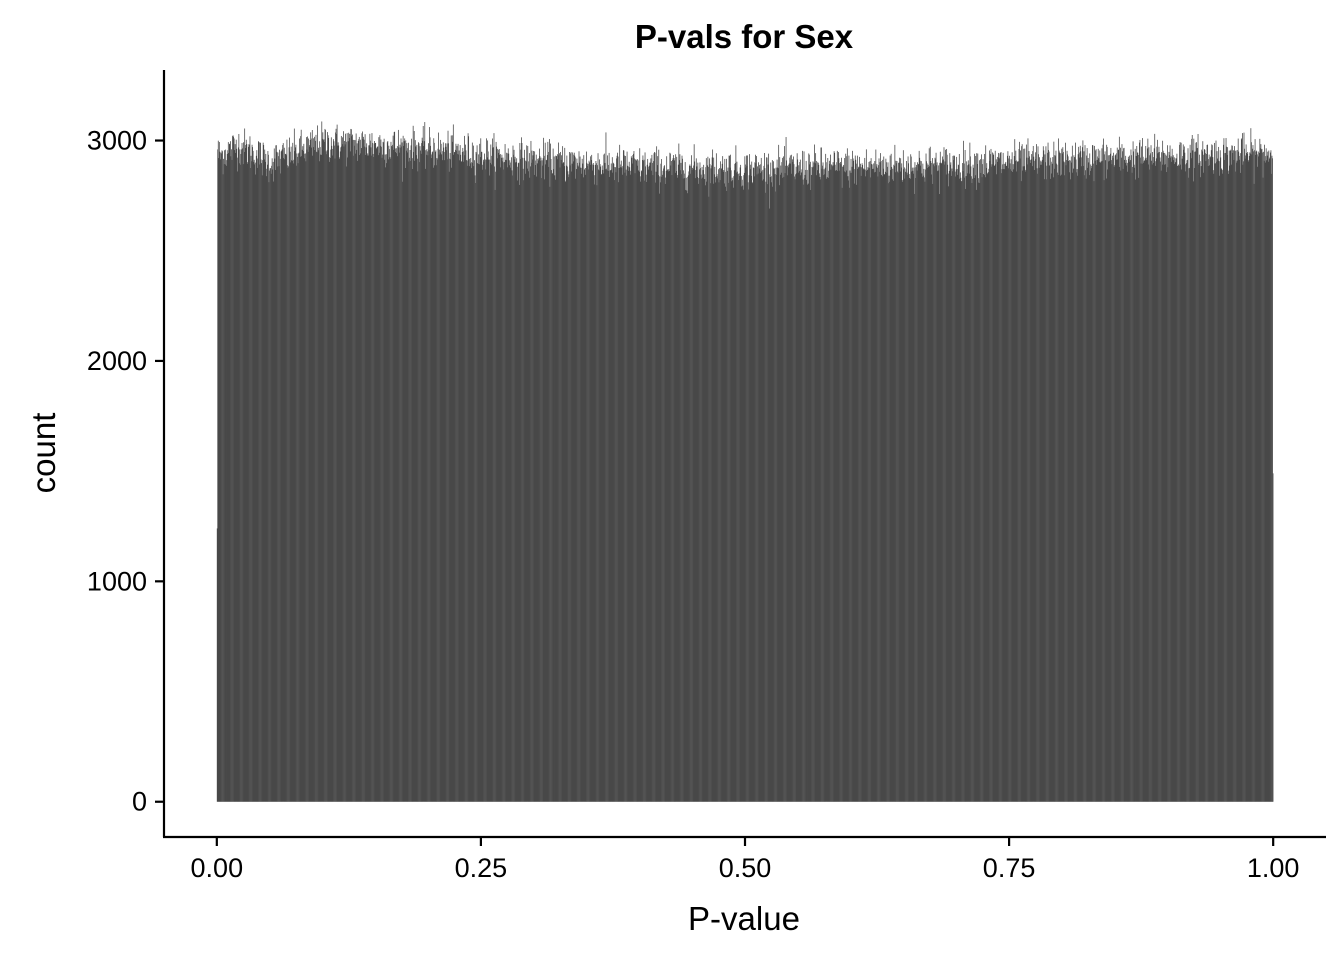 The height and width of the screenshot is (960, 1344). Describe the element at coordinates (43, 453) in the screenshot. I see `y-axis-title: count` at that location.